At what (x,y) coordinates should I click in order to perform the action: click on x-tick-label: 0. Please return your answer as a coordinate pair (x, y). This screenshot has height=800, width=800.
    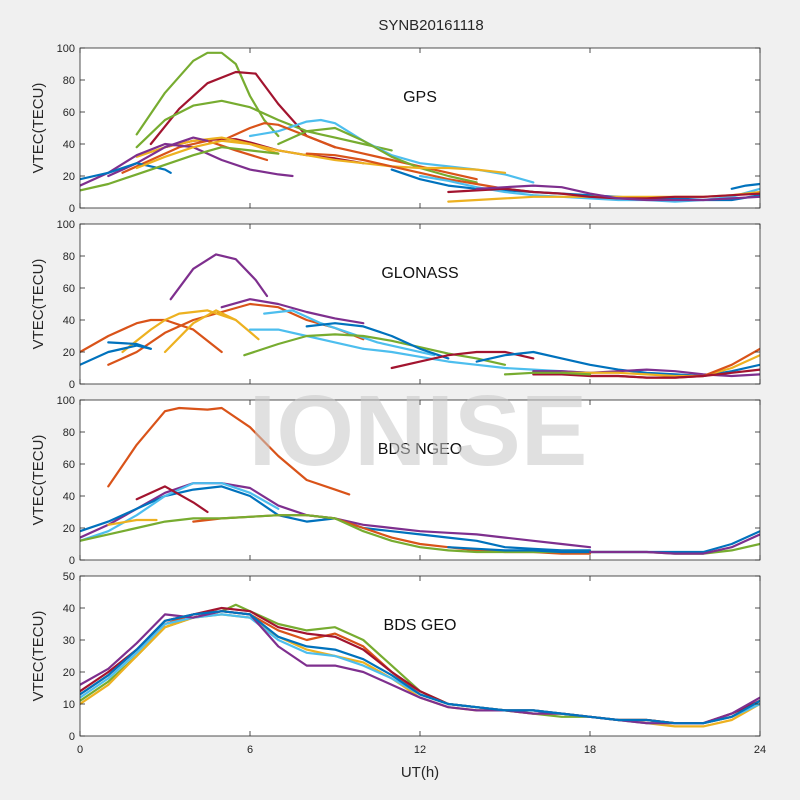
    Looking at the image, I should click on (80, 750).